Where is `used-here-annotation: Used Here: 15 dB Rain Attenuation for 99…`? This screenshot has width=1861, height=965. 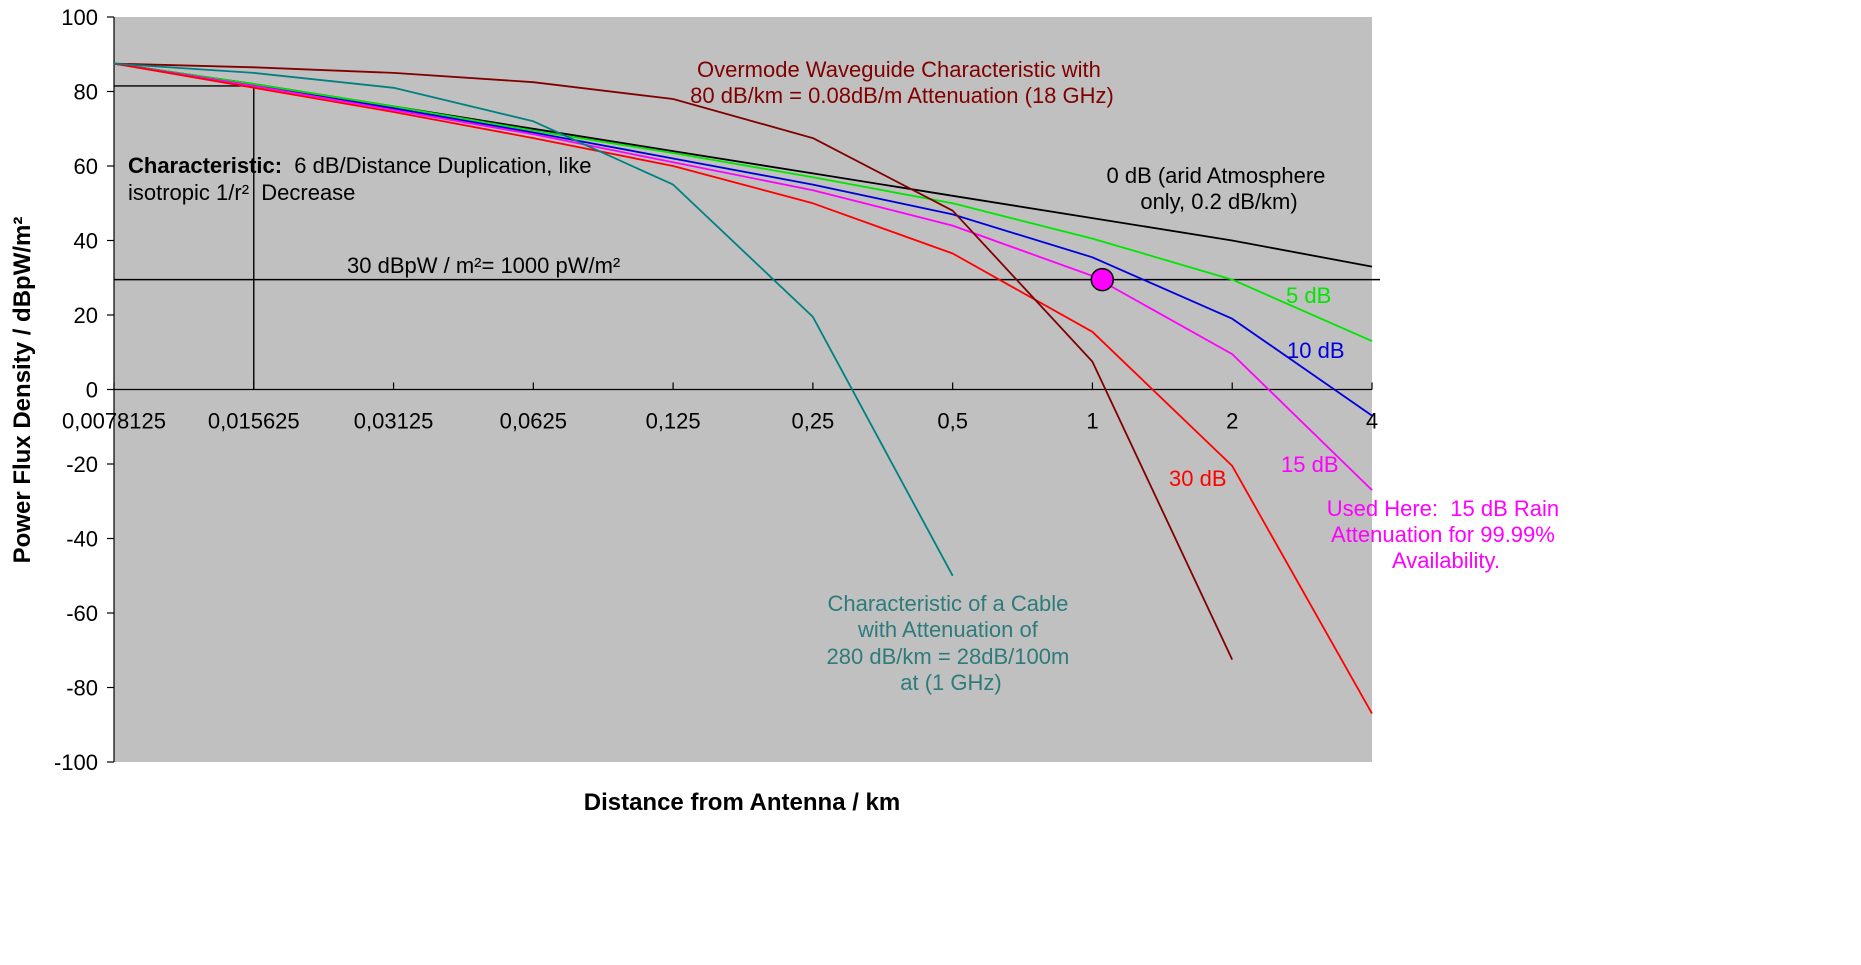
used-here-annotation: Used Here: 15 dB Rain Attenuation for 99… is located at coordinates (1446, 534).